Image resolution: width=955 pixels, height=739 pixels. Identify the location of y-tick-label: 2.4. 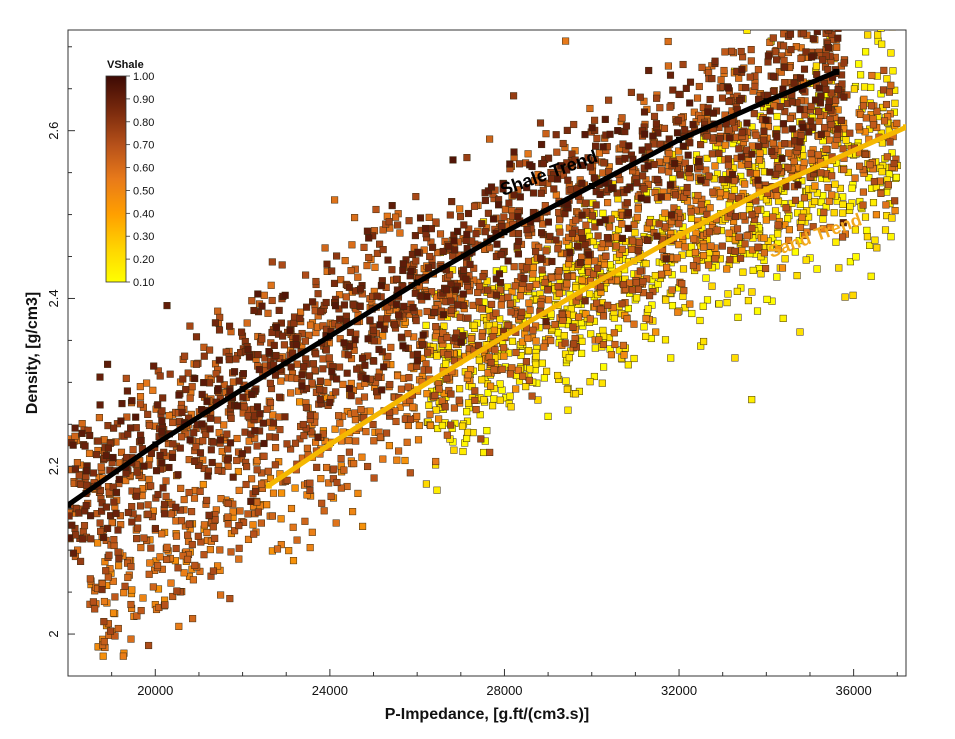
(53, 298).